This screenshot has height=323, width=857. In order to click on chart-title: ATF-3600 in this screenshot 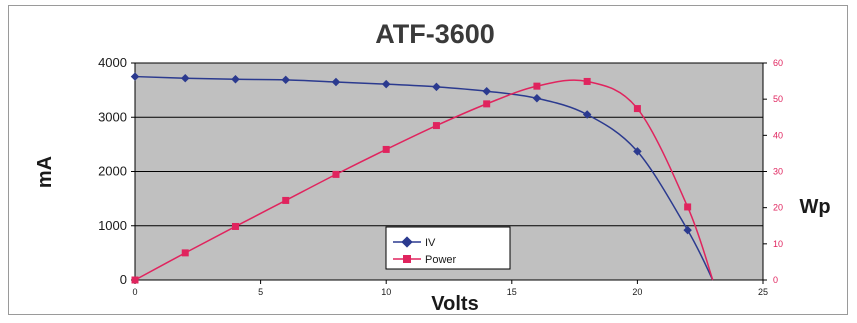, I will do `click(435, 34)`.